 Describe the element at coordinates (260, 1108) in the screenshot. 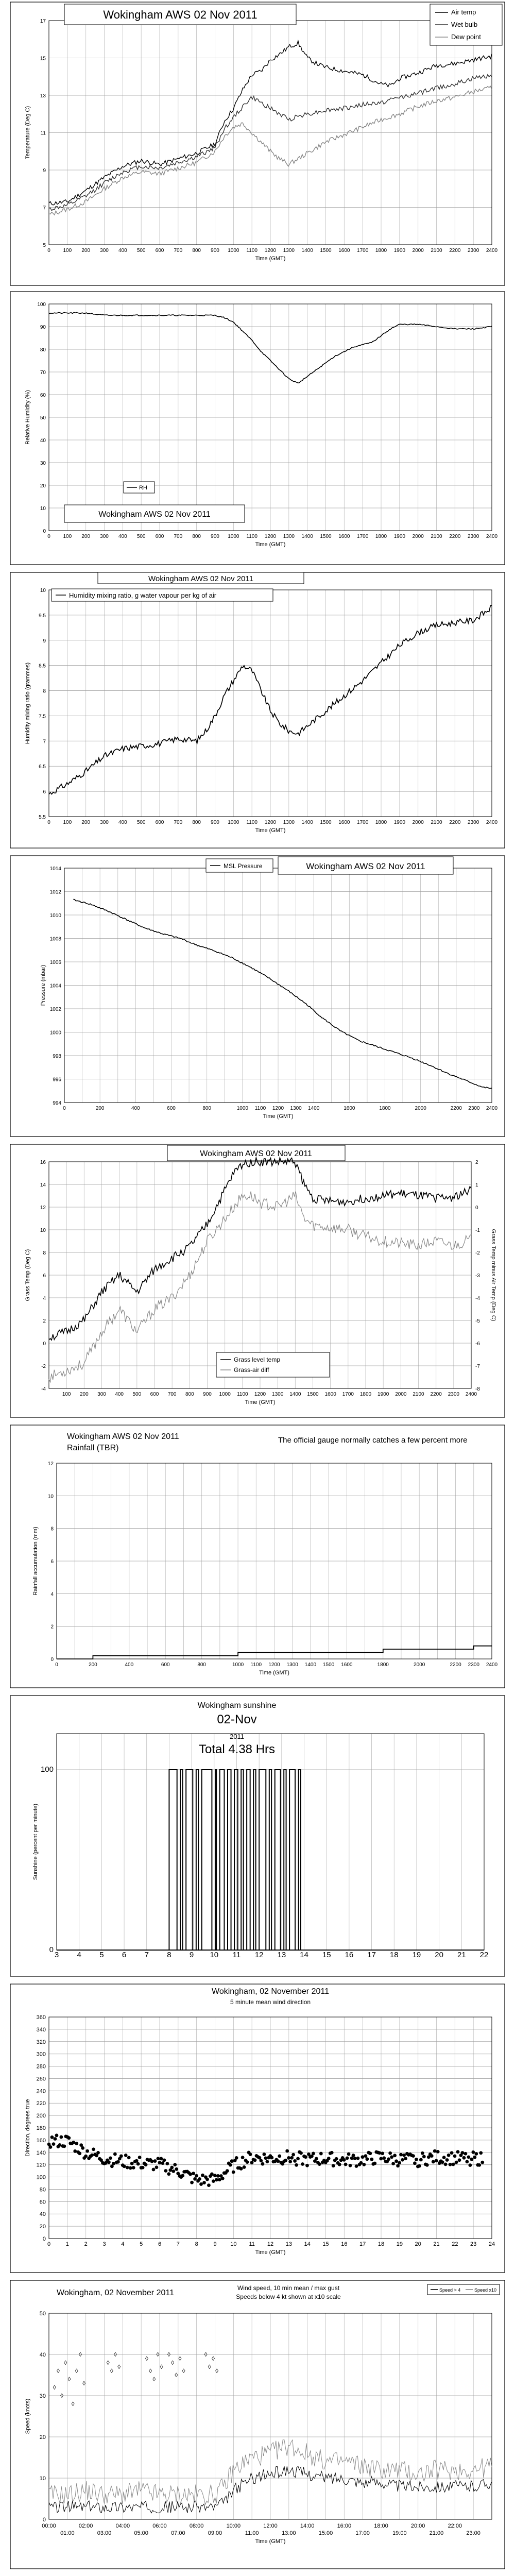

I see `x-tick-label: 1100` at that location.